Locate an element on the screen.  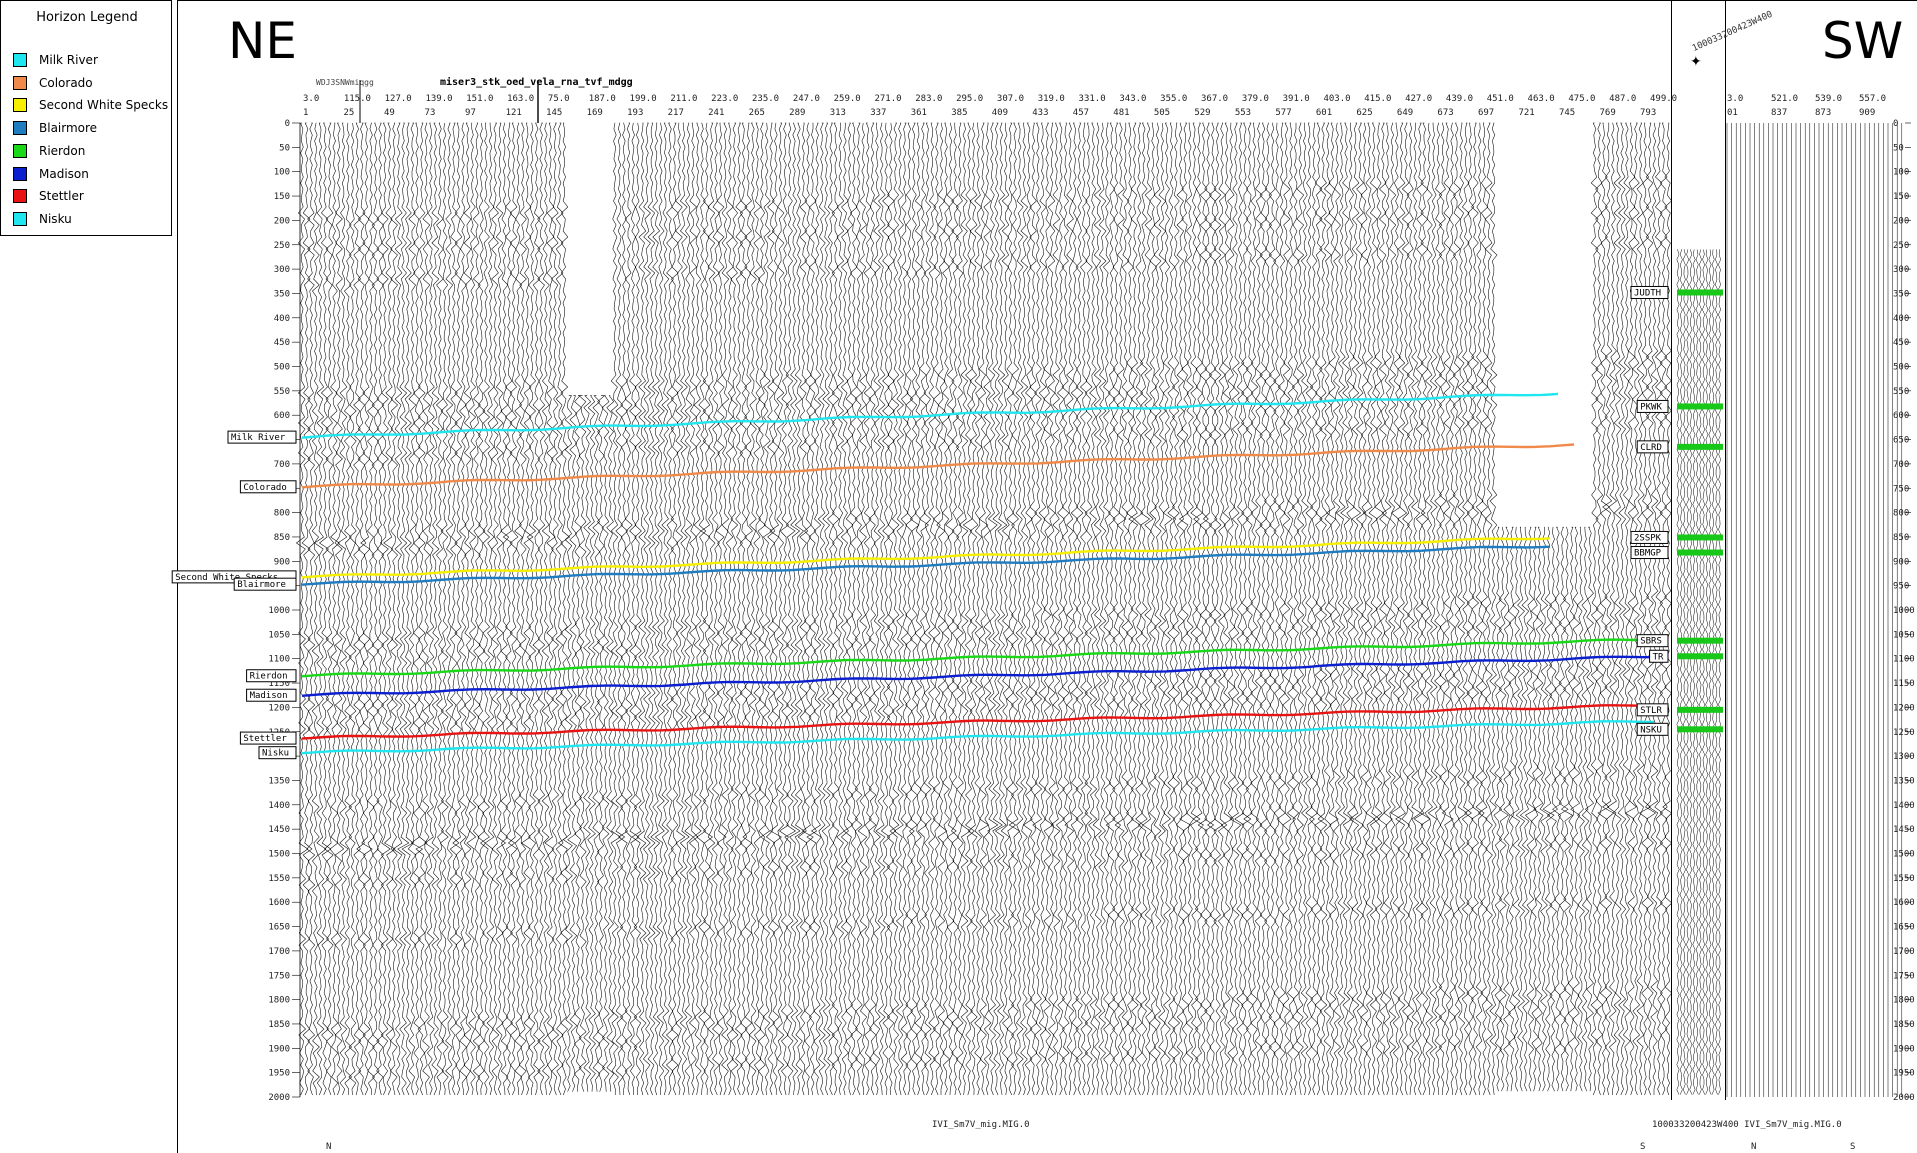
shot-label: 463.0 is located at coordinates (1541, 99).